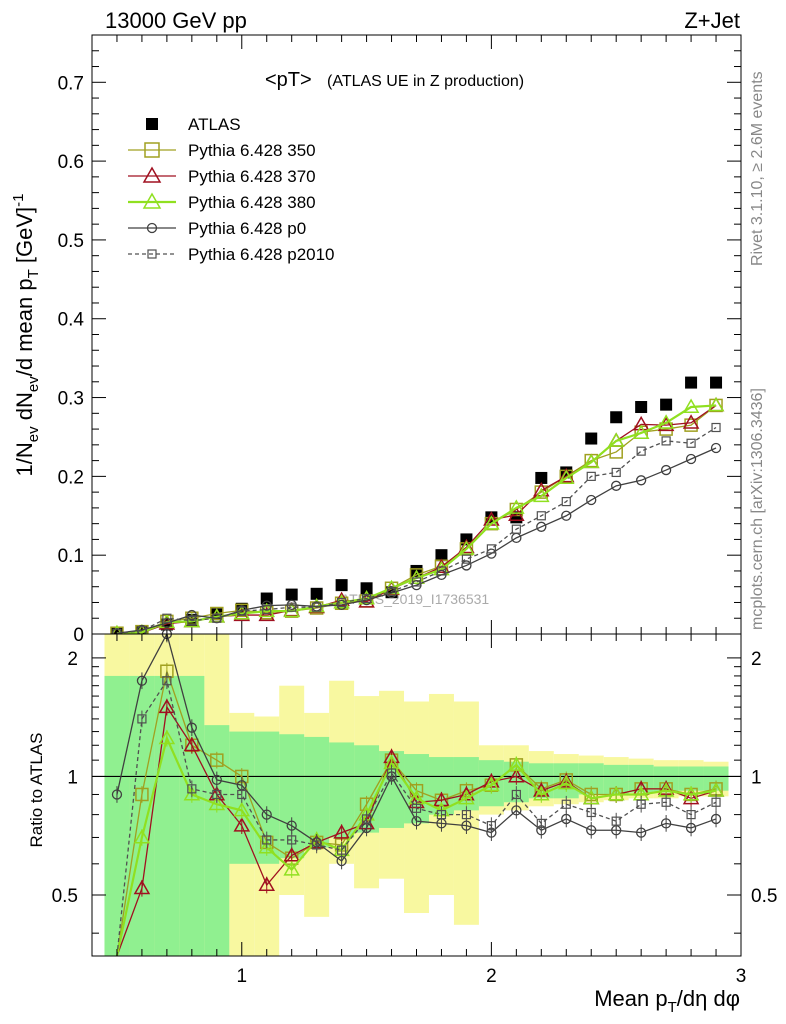 The height and width of the screenshot is (1024, 786). What do you see at coordinates (217, 228) in the screenshot?
I see `legend-entry: Pythia 6.428 p0` at bounding box center [217, 228].